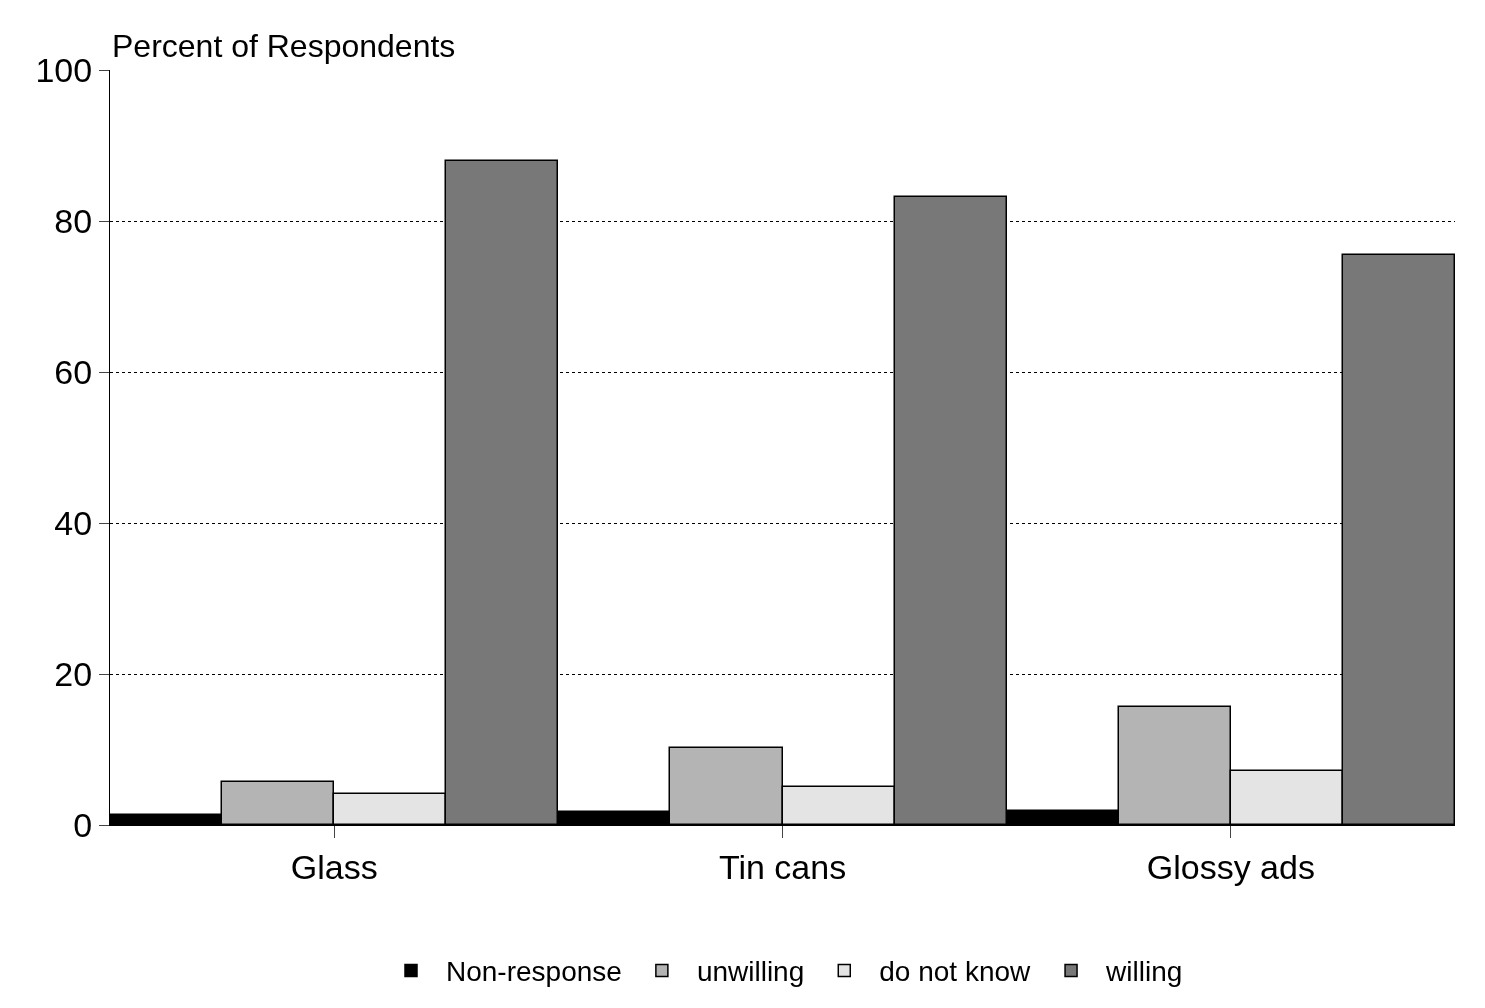  I want to click on x-tick-label: Tin cans, so click(782, 866).